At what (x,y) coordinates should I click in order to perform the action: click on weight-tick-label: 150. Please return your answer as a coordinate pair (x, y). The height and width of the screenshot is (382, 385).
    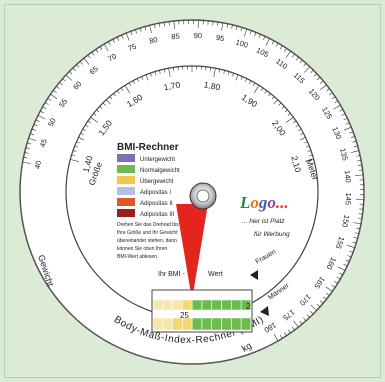
    Looking at the image, I should click on (345, 221).